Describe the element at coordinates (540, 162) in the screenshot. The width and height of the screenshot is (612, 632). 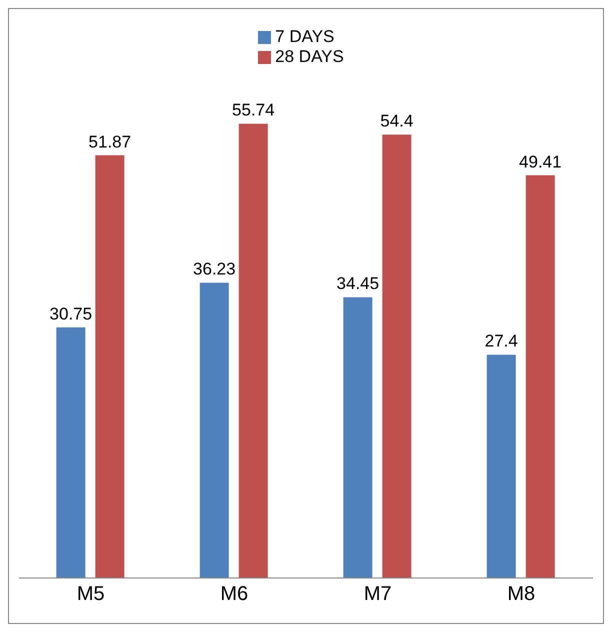
I see `data-label: 49.41` at that location.